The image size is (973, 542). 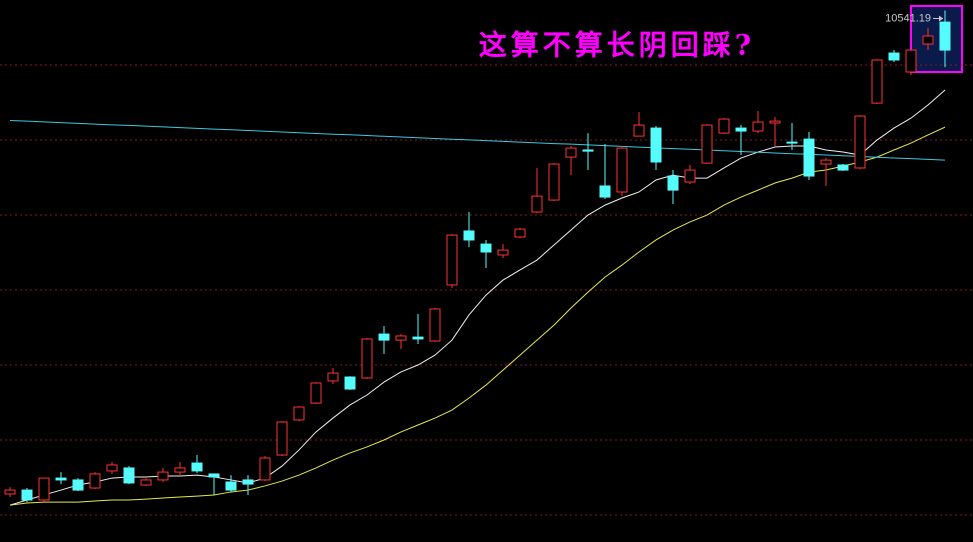 What do you see at coordinates (477, 140) in the screenshot?
I see `moving-average-line` at bounding box center [477, 140].